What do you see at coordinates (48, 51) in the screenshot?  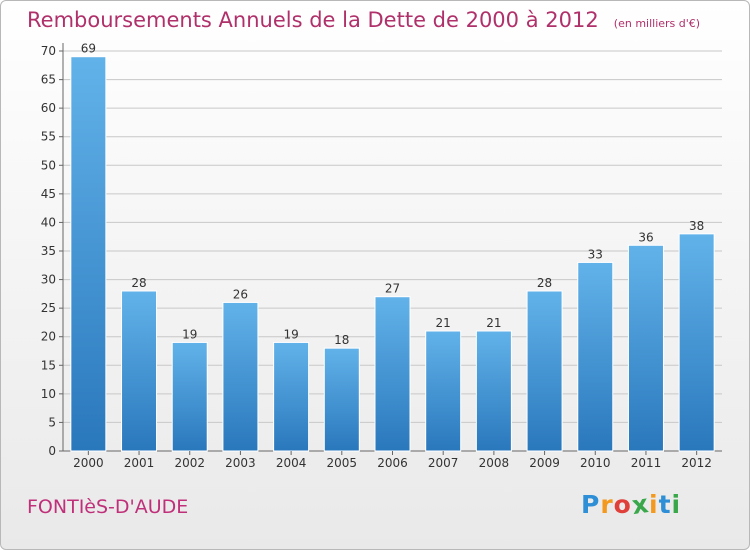 I see `y-tick-label: 70` at bounding box center [48, 51].